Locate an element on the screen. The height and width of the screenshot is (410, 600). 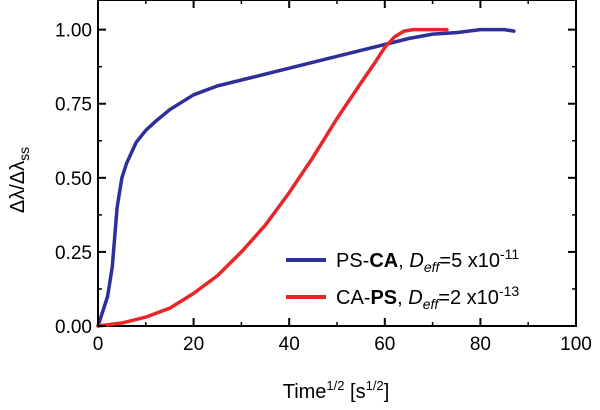
legend-ps-ca-p2: , is located at coordinates (403, 261).